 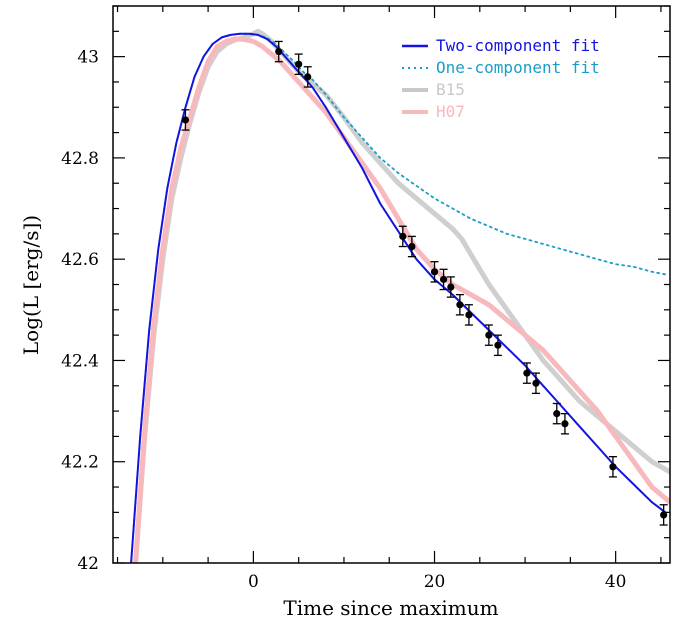 I want to click on y-tick-label: 43, so click(x=88, y=58).